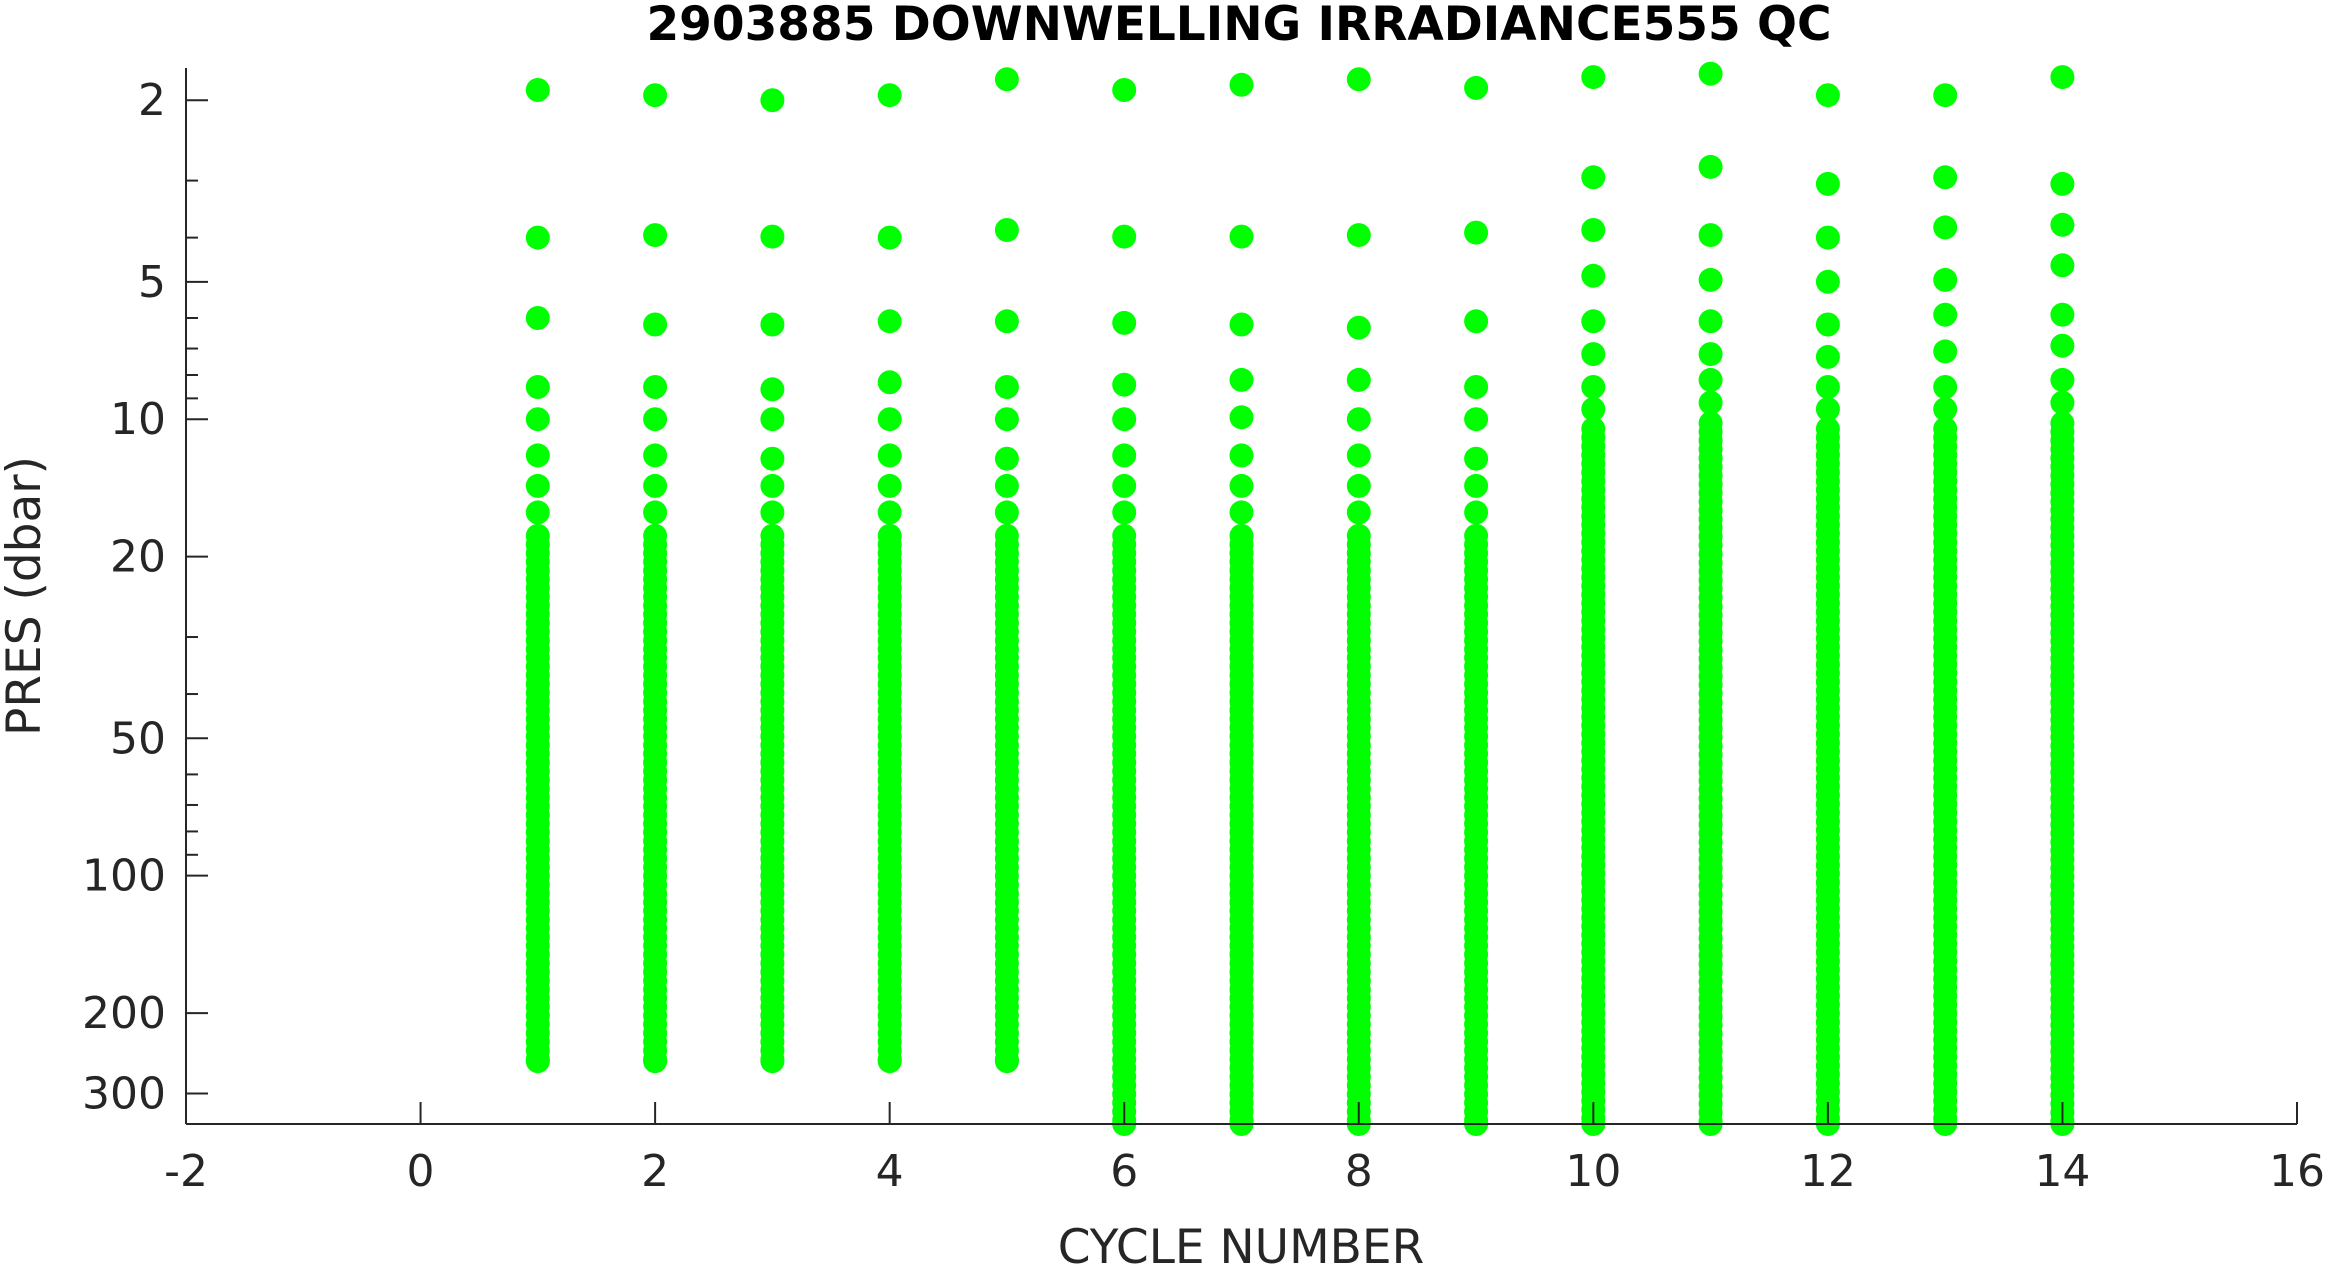 This screenshot has width=2327, height=1269. What do you see at coordinates (145, 597) in the screenshot?
I see `y-axis-ticks: 2 5 10 20 50 100 200 300` at bounding box center [145, 597].